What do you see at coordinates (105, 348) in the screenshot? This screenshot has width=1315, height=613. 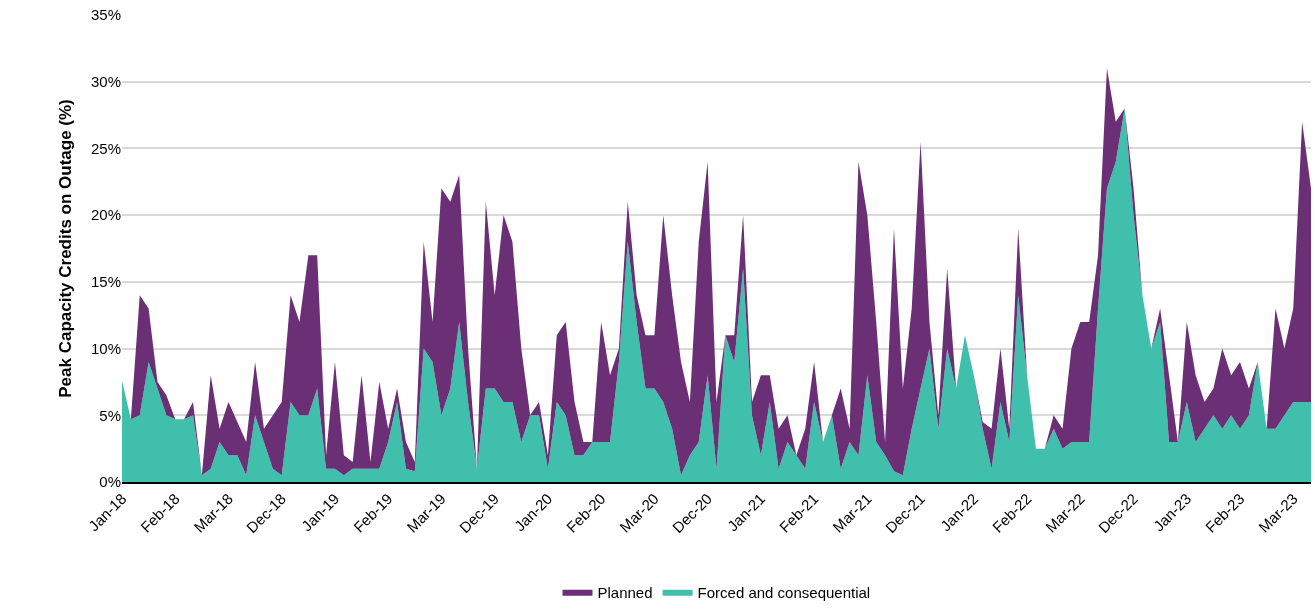 I see `y-tick-label: 10%` at bounding box center [105, 348].